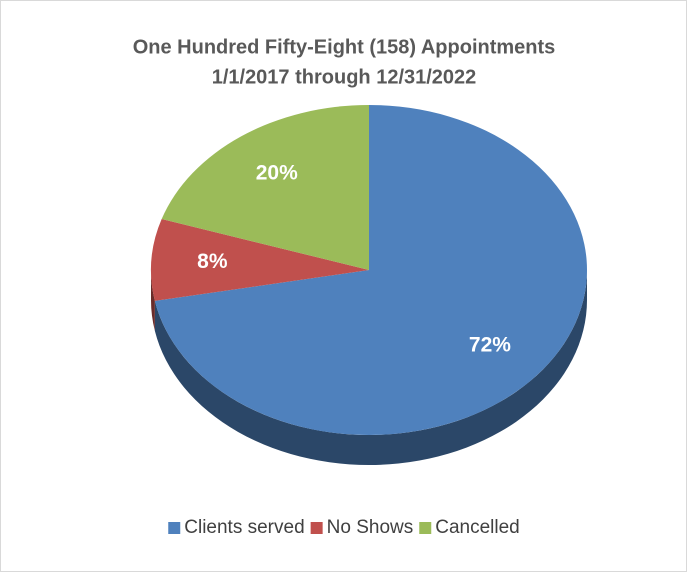 This screenshot has height=573, width=688. I want to click on data-label: 20%, so click(277, 172).